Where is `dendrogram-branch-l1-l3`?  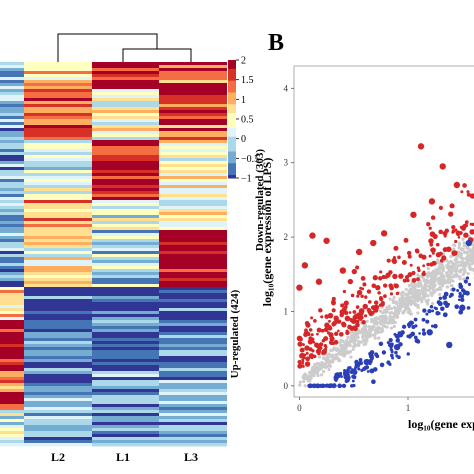
dendrogram-branch-l1-l3 is located at coordinates (157, 55).